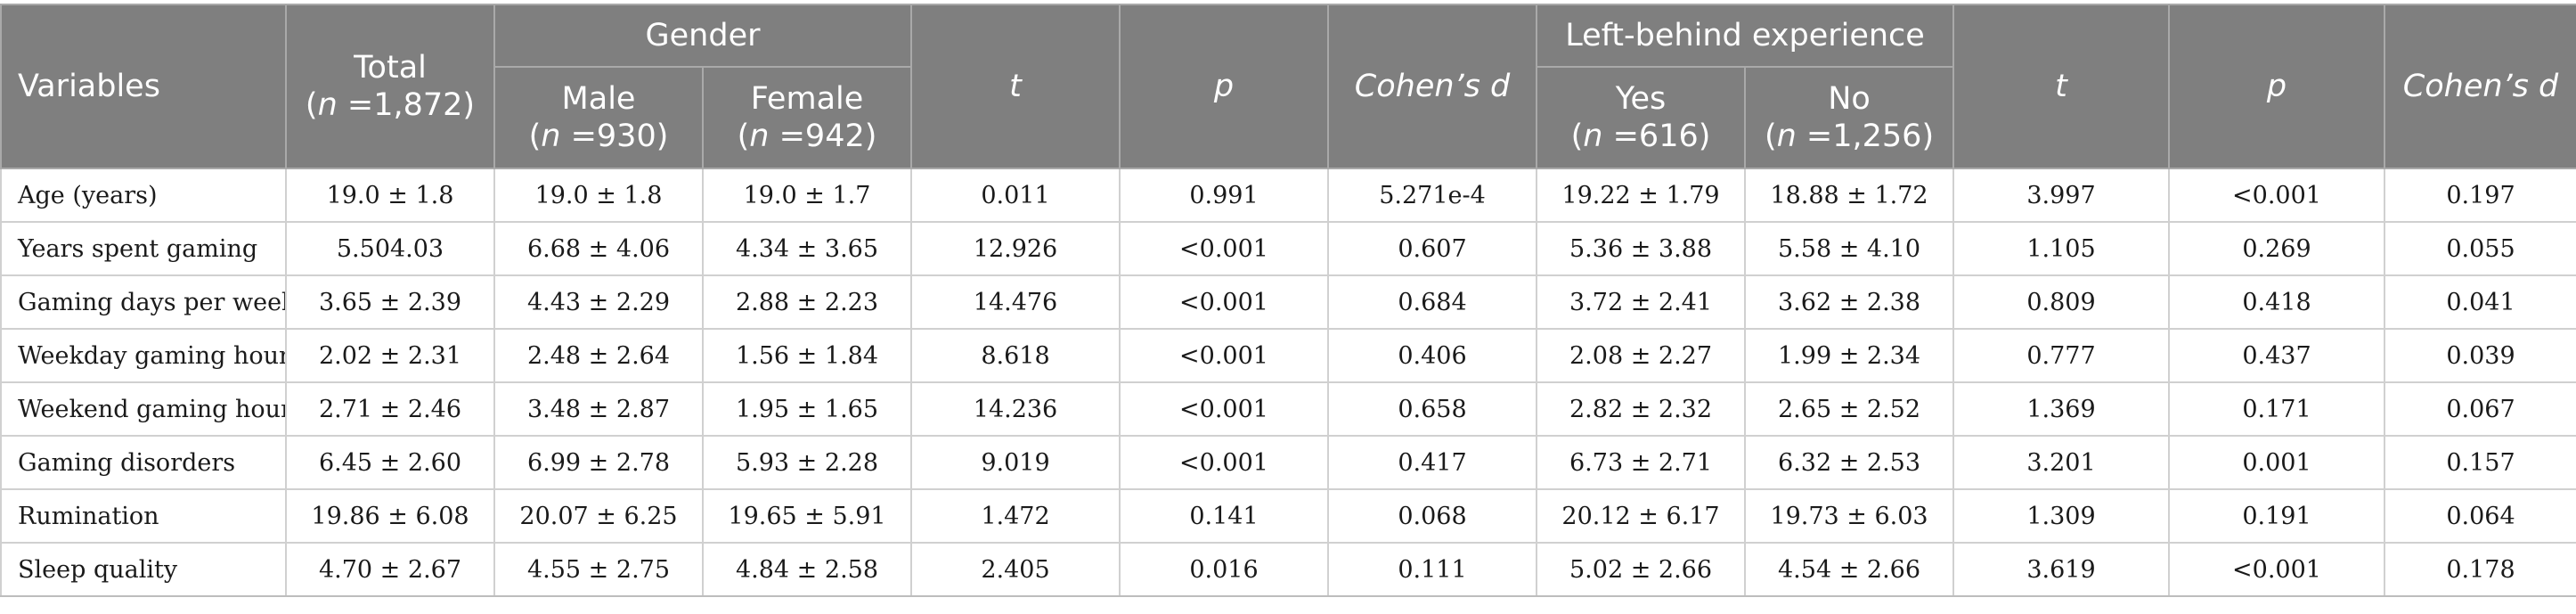 Image resolution: width=2576 pixels, height=614 pixels. I want to click on cell-male: 3.48 ± 2.87, so click(599, 409).